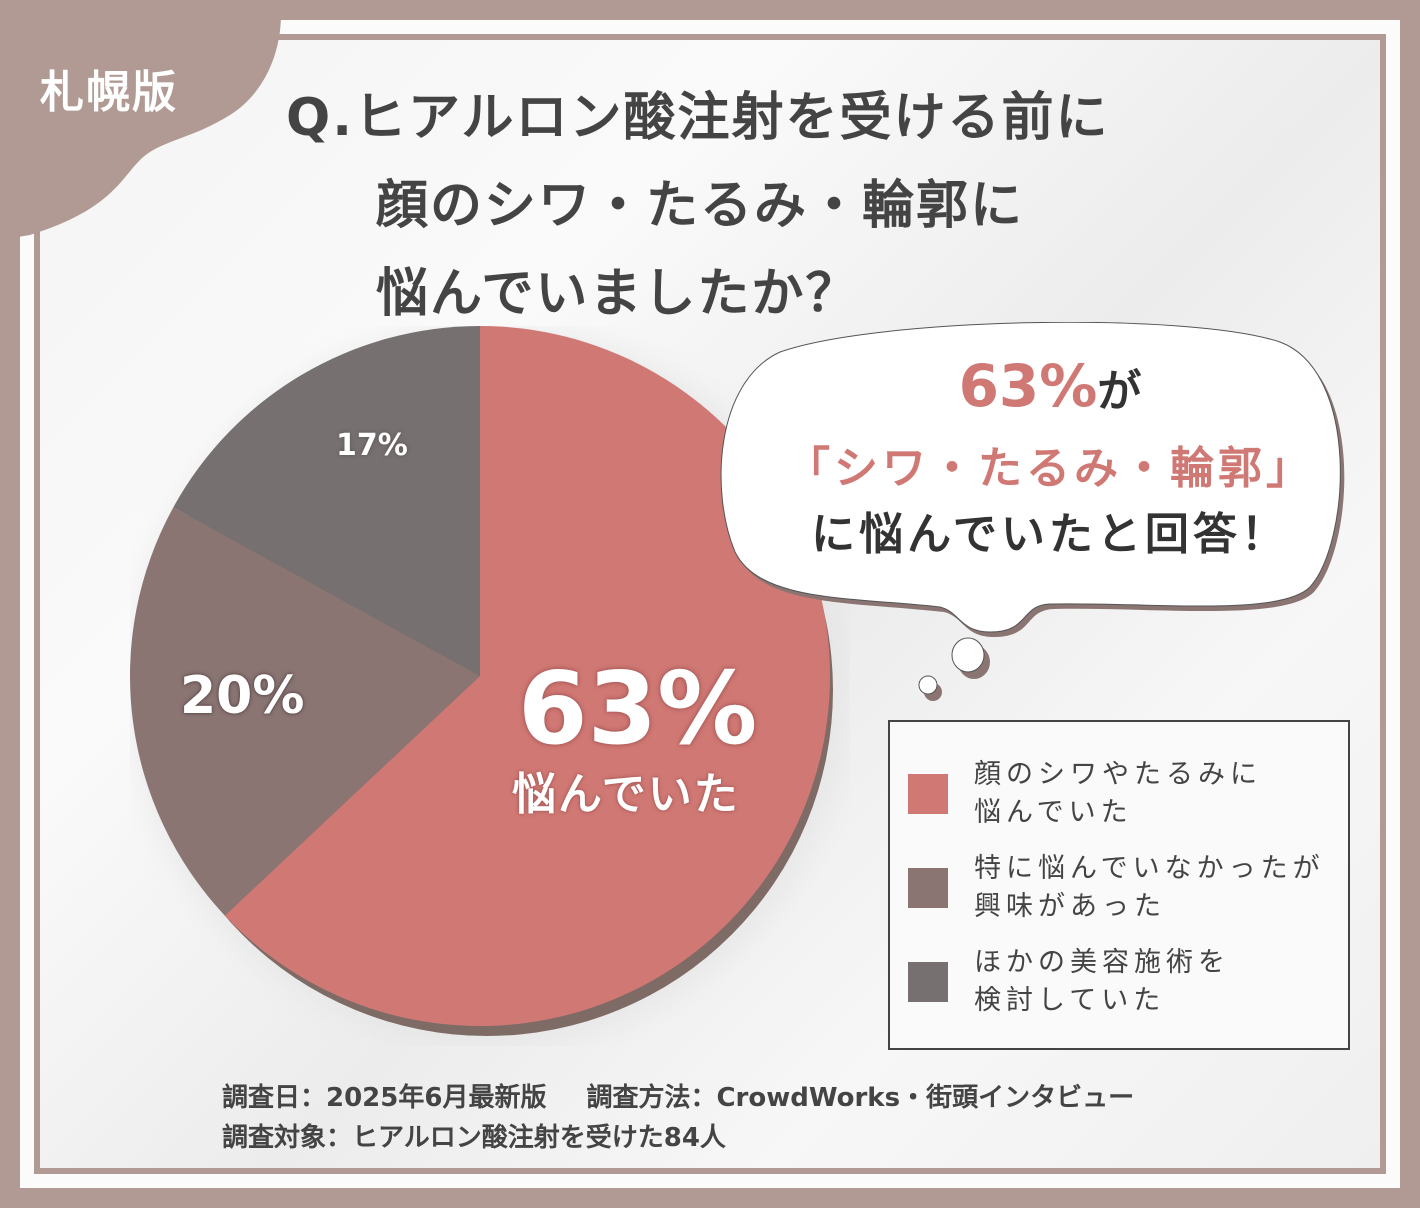  I want to click on callout-line-2: 「シワ・たるみ・輪郭」, so click(1050, 468).